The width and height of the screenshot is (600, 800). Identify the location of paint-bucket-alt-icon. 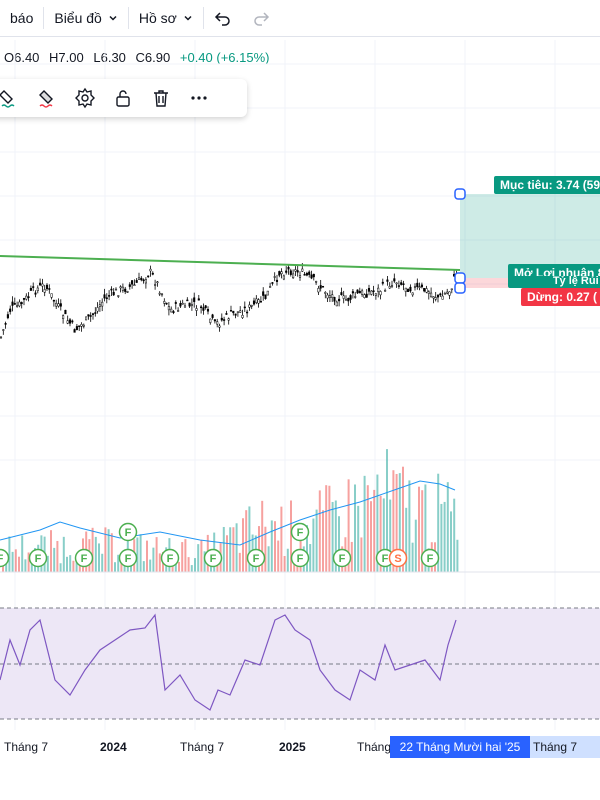
(46, 99).